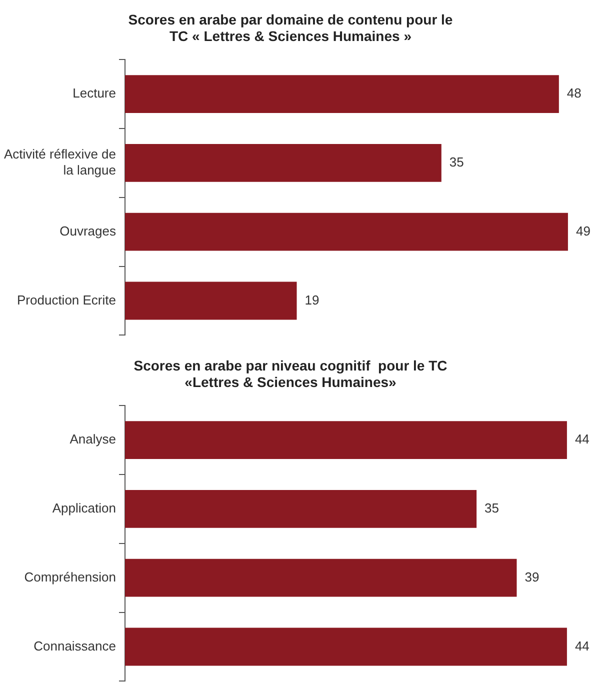 The image size is (605, 693). I want to click on data-label: 48, so click(574, 93).